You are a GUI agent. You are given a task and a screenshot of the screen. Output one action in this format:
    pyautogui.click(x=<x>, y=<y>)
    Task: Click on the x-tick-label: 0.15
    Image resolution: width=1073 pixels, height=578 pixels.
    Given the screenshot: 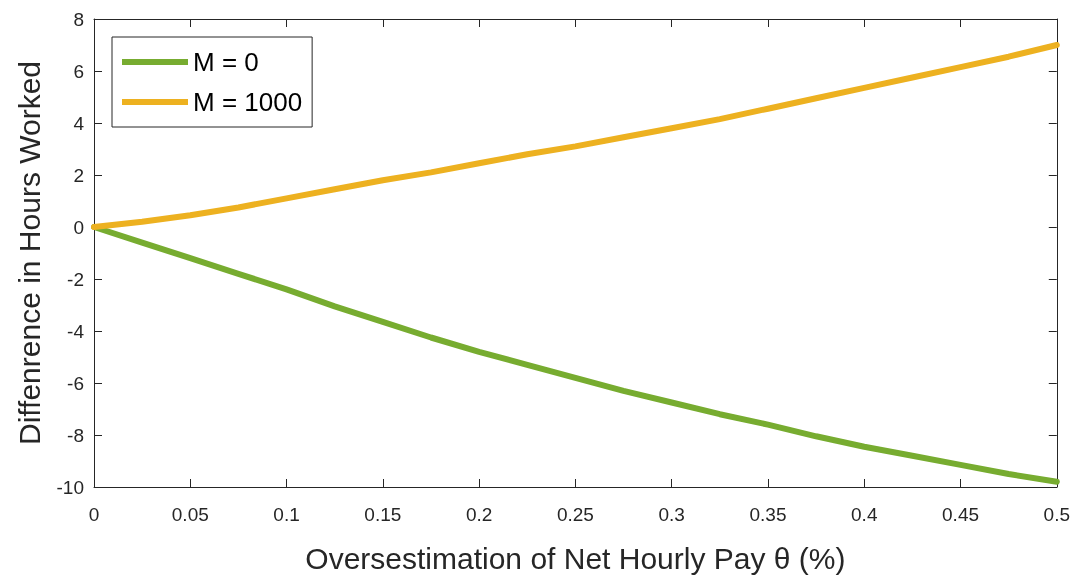 What is the action you would take?
    pyautogui.click(x=383, y=514)
    